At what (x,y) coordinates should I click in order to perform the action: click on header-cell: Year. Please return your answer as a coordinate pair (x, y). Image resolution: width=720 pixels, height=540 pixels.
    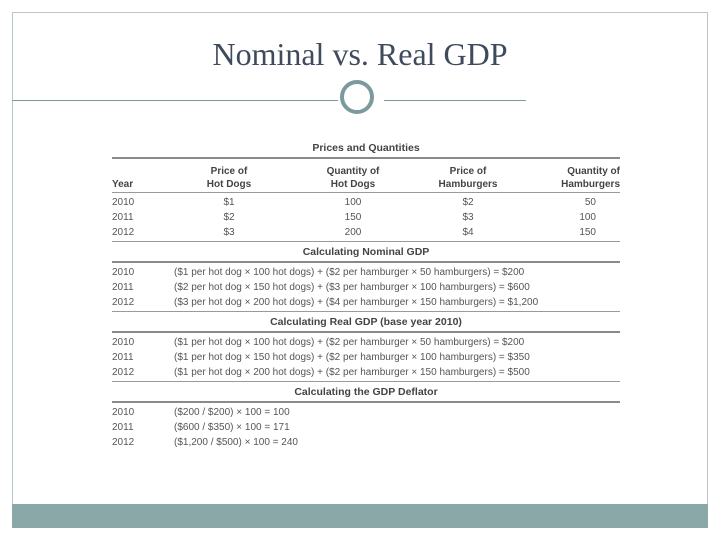
    Looking at the image, I should click on (123, 184).